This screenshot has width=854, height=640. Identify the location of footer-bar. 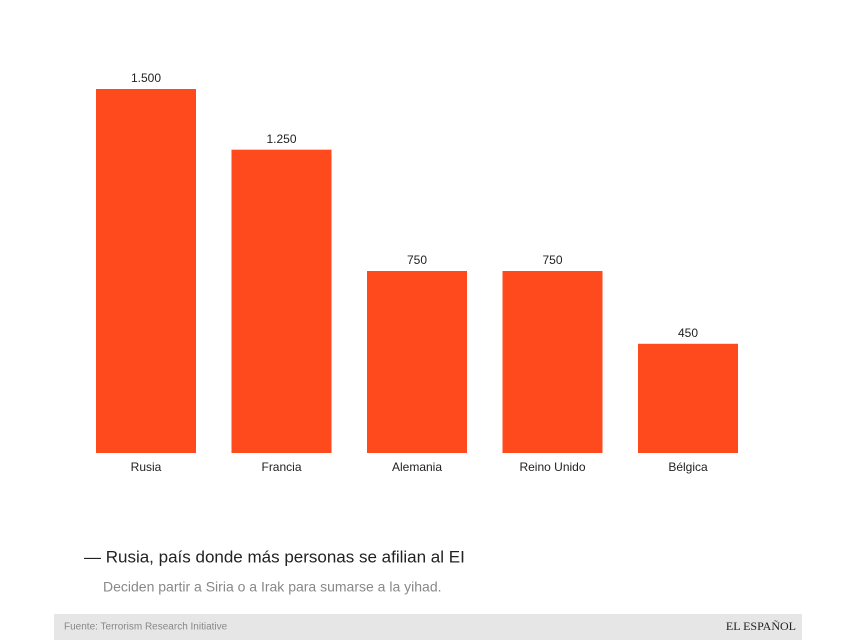
(428, 627).